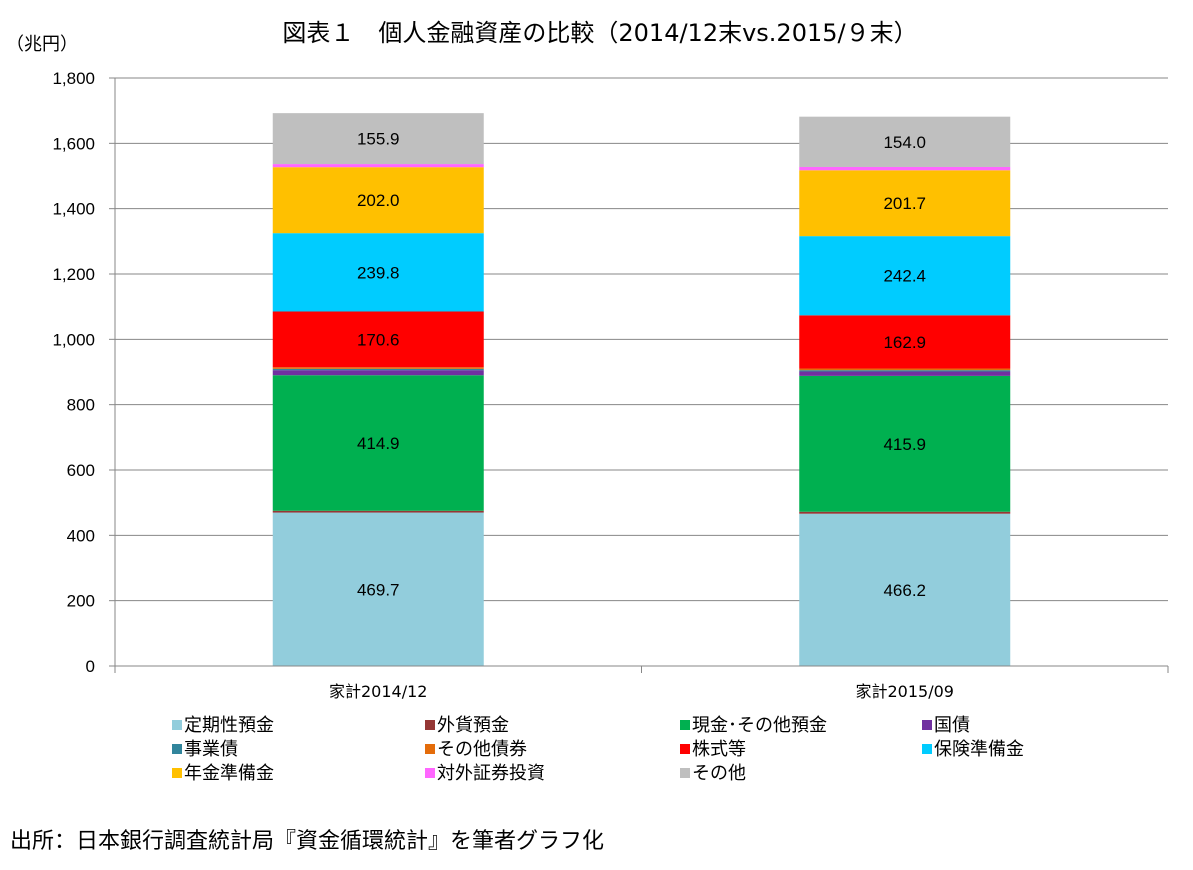 The width and height of the screenshot is (1193, 870). I want to click on data-label: 170.6, so click(378, 339).